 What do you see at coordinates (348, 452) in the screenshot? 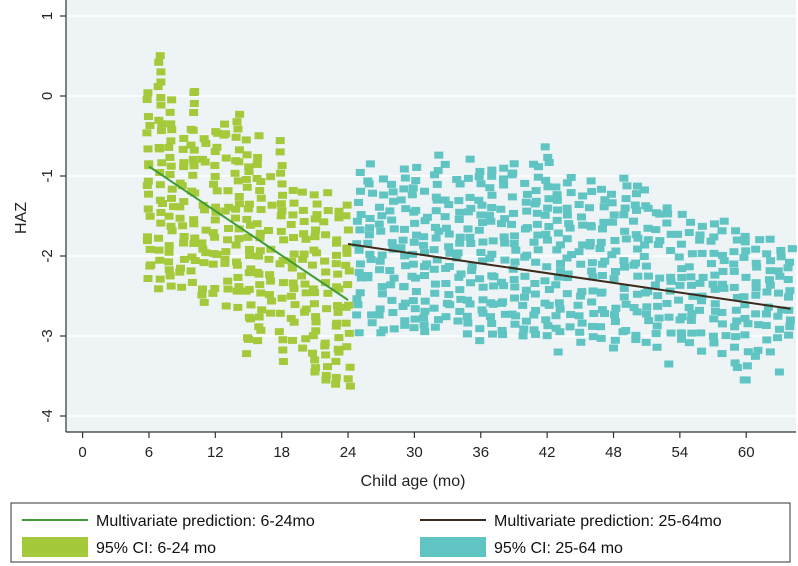
I see `x-tick-label: 24` at bounding box center [348, 452].